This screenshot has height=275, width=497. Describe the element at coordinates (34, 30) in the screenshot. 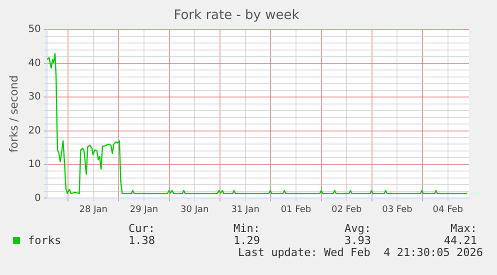

I see `y-tick-label: 50` at that location.